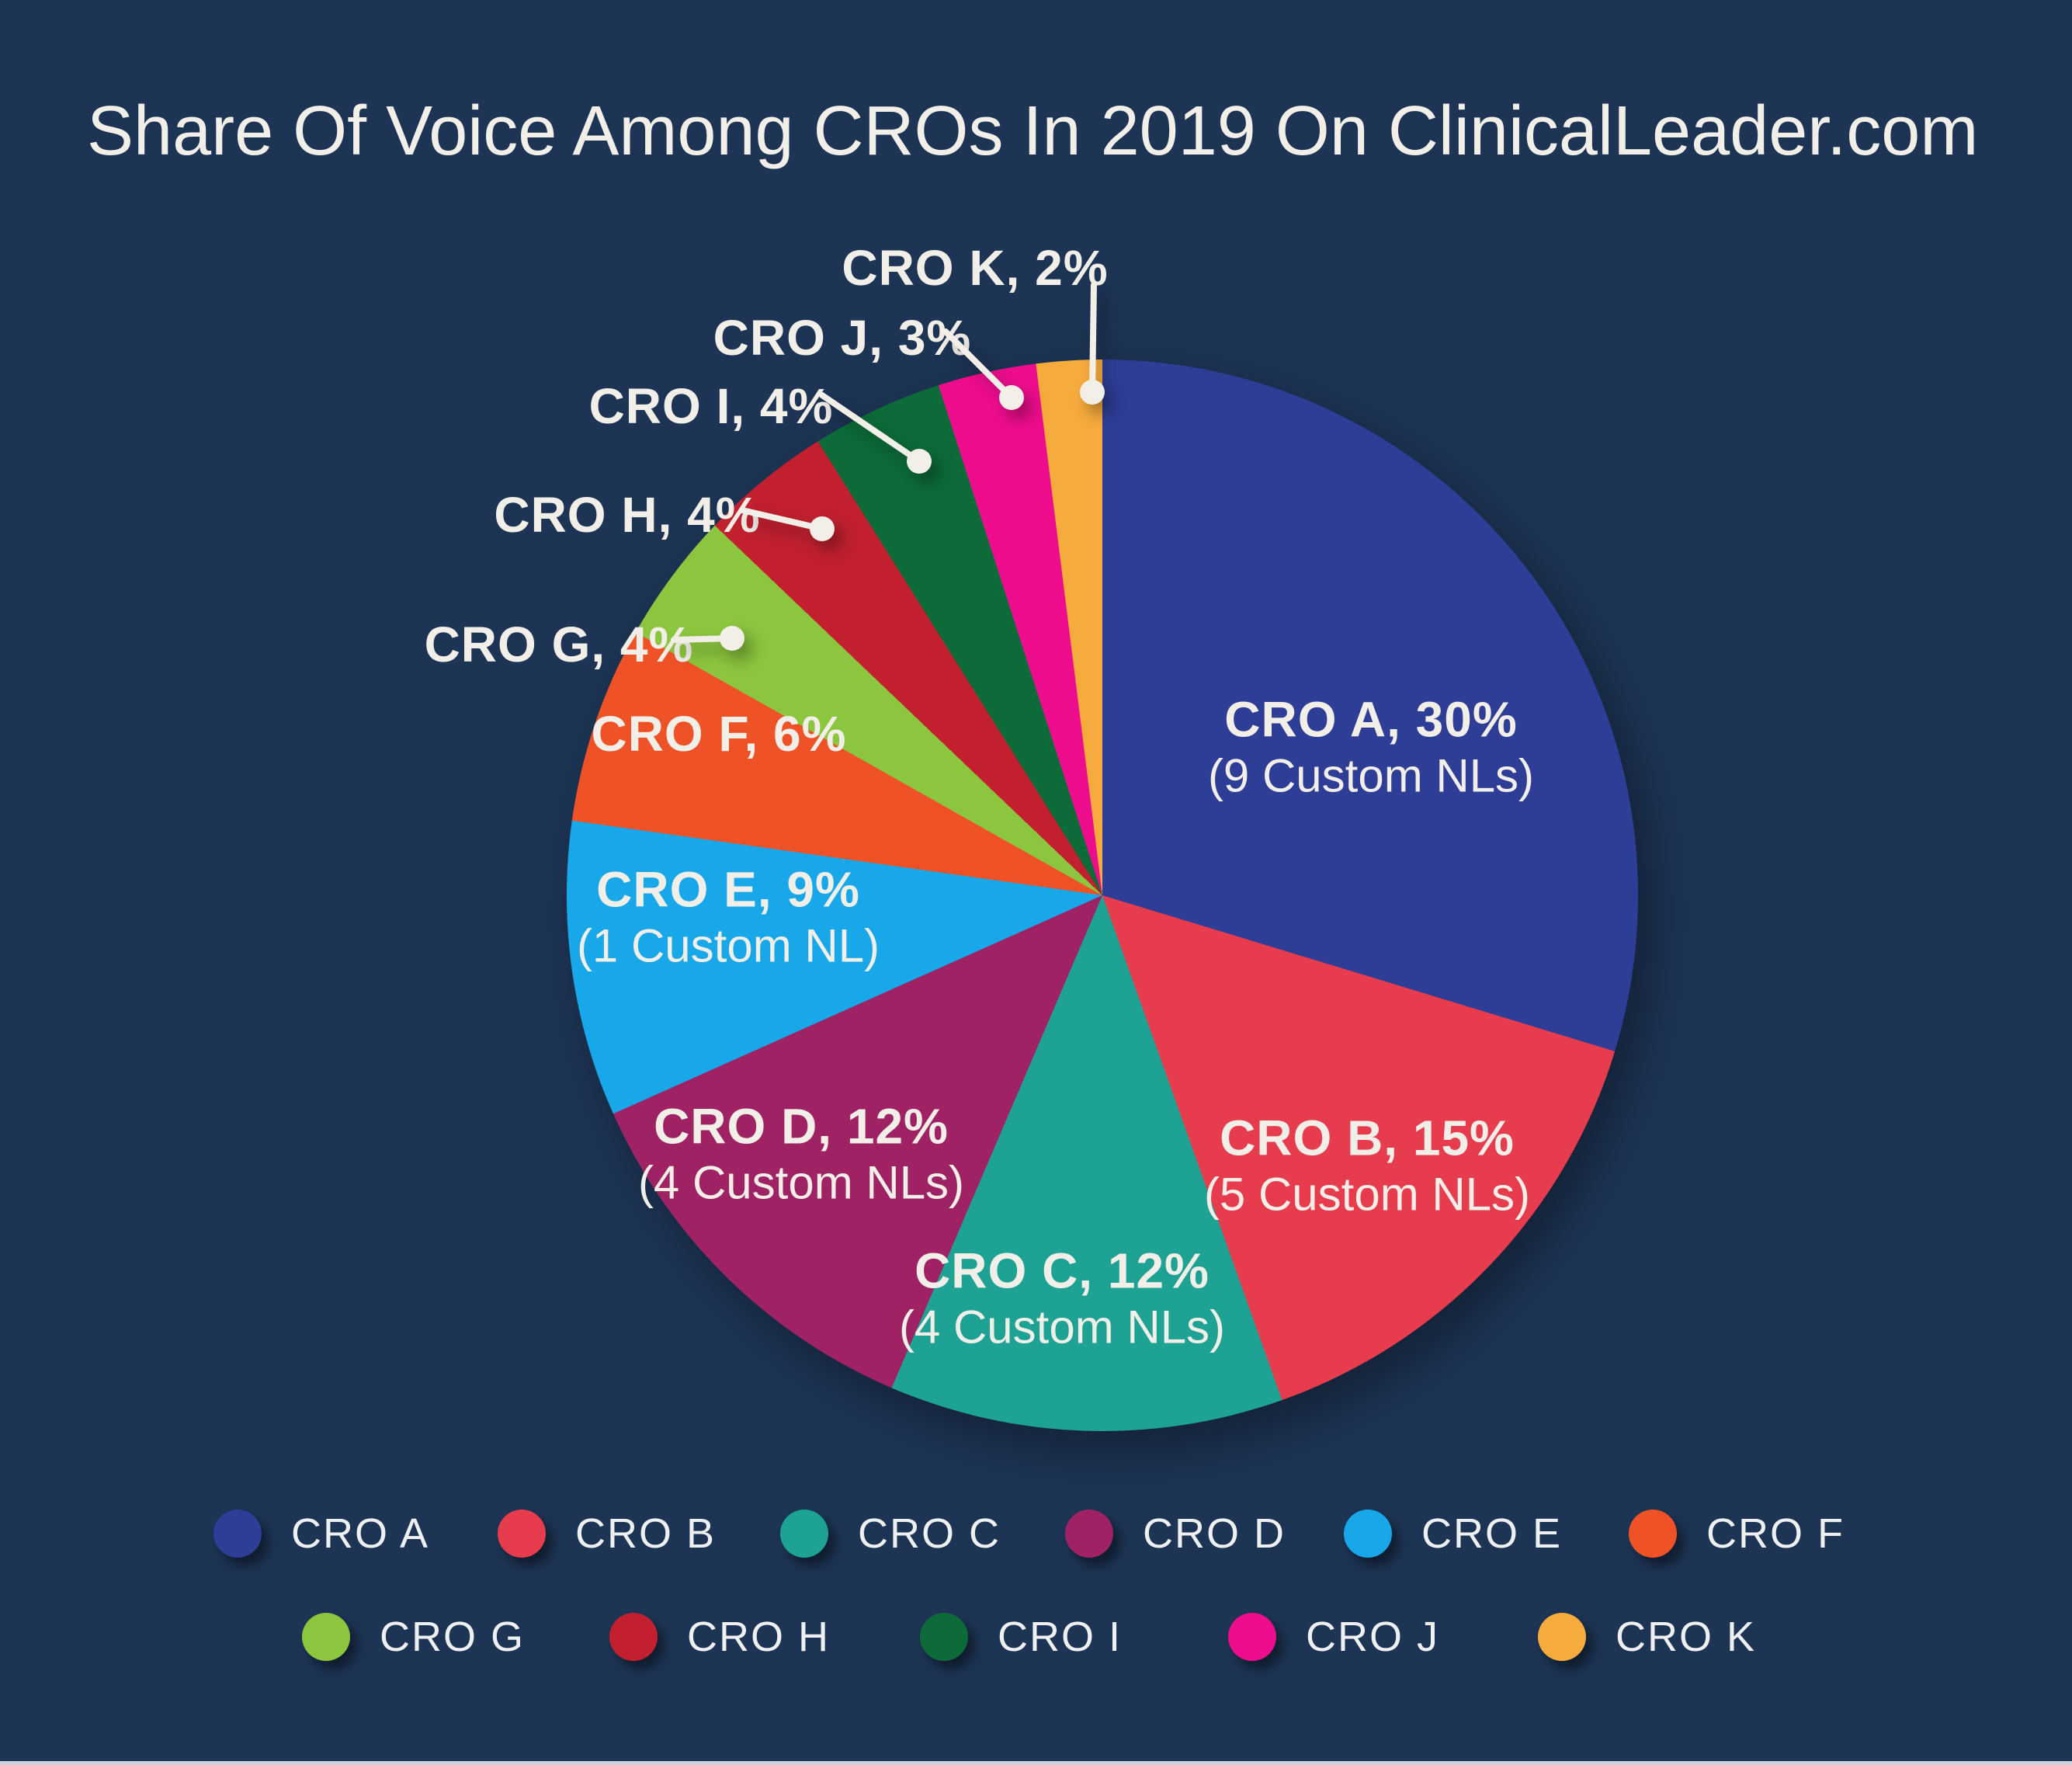  I want to click on legend-item-cro-g: CRO G, so click(413, 1637).